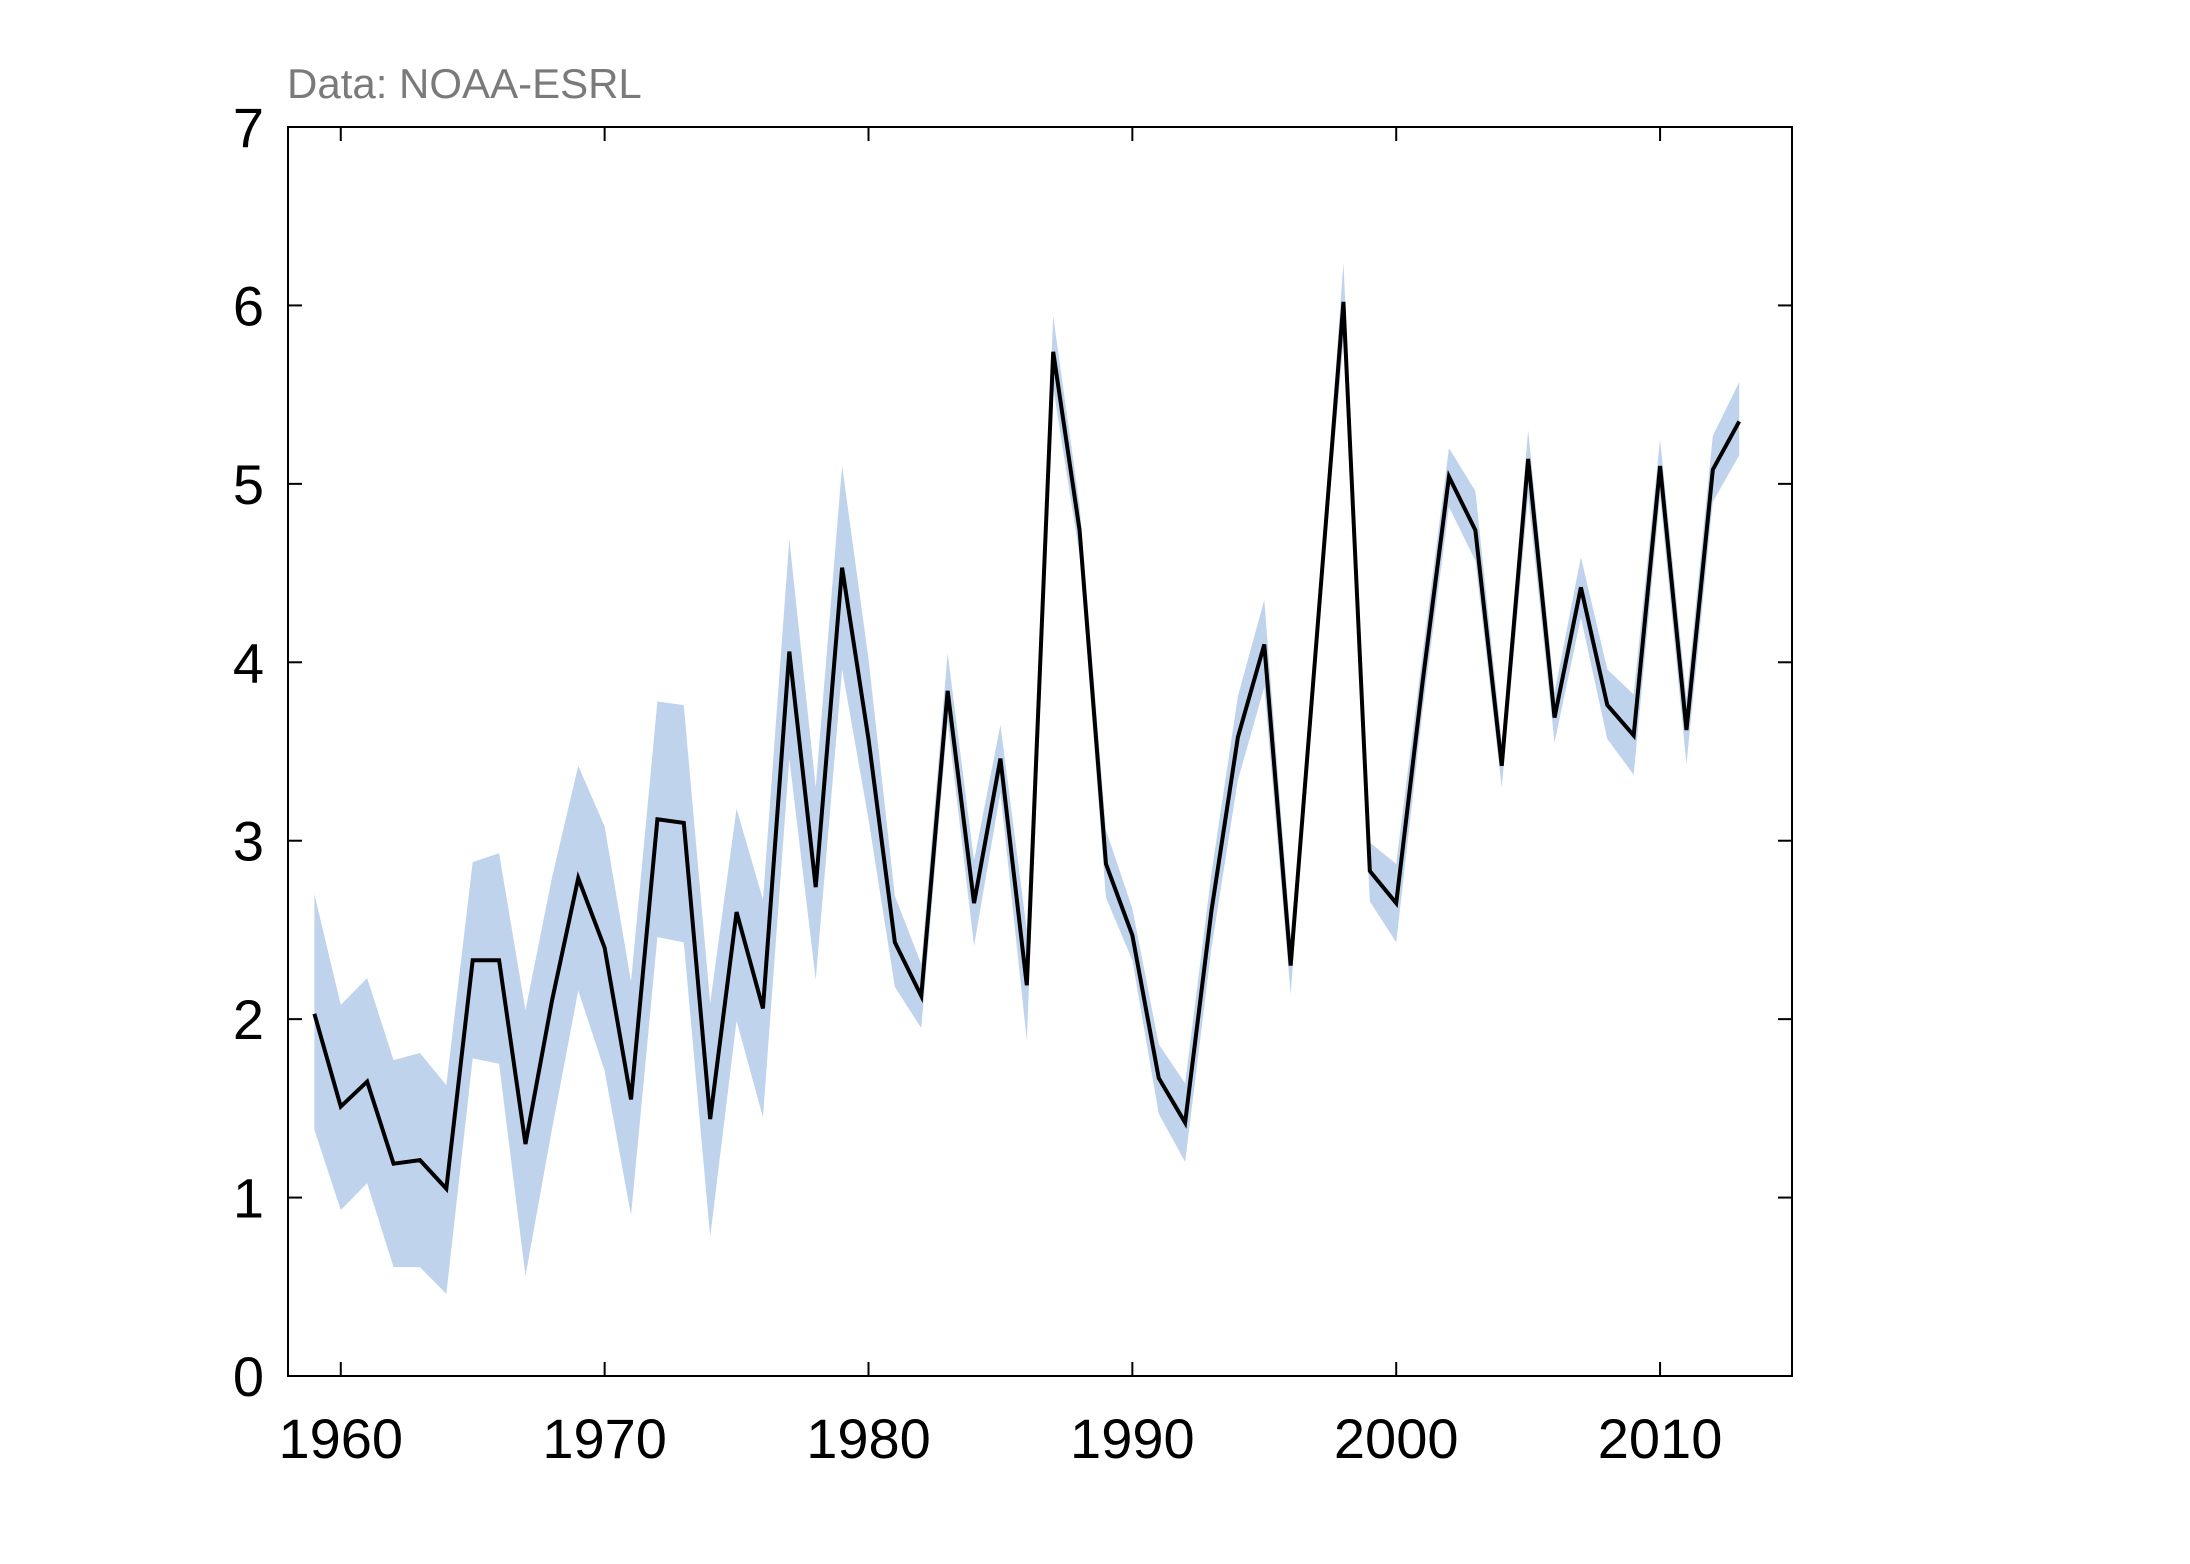 The width and height of the screenshot is (2190, 1564). What do you see at coordinates (1343, 302) in the screenshot?
I see `data-point-1998` at bounding box center [1343, 302].